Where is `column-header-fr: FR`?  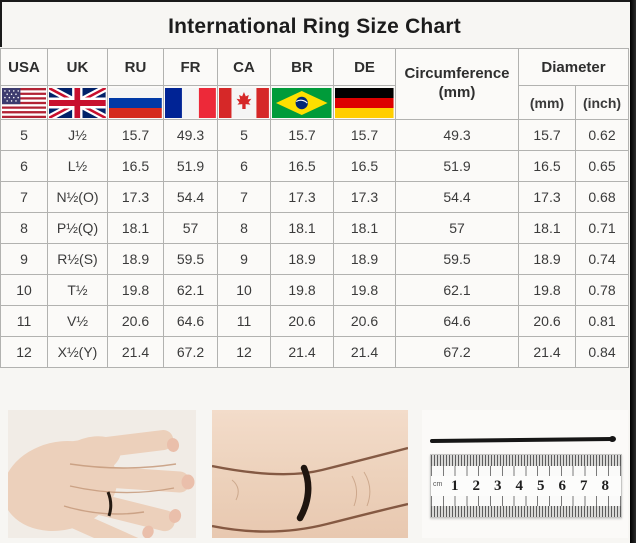 column-header-fr: FR is located at coordinates (190, 67).